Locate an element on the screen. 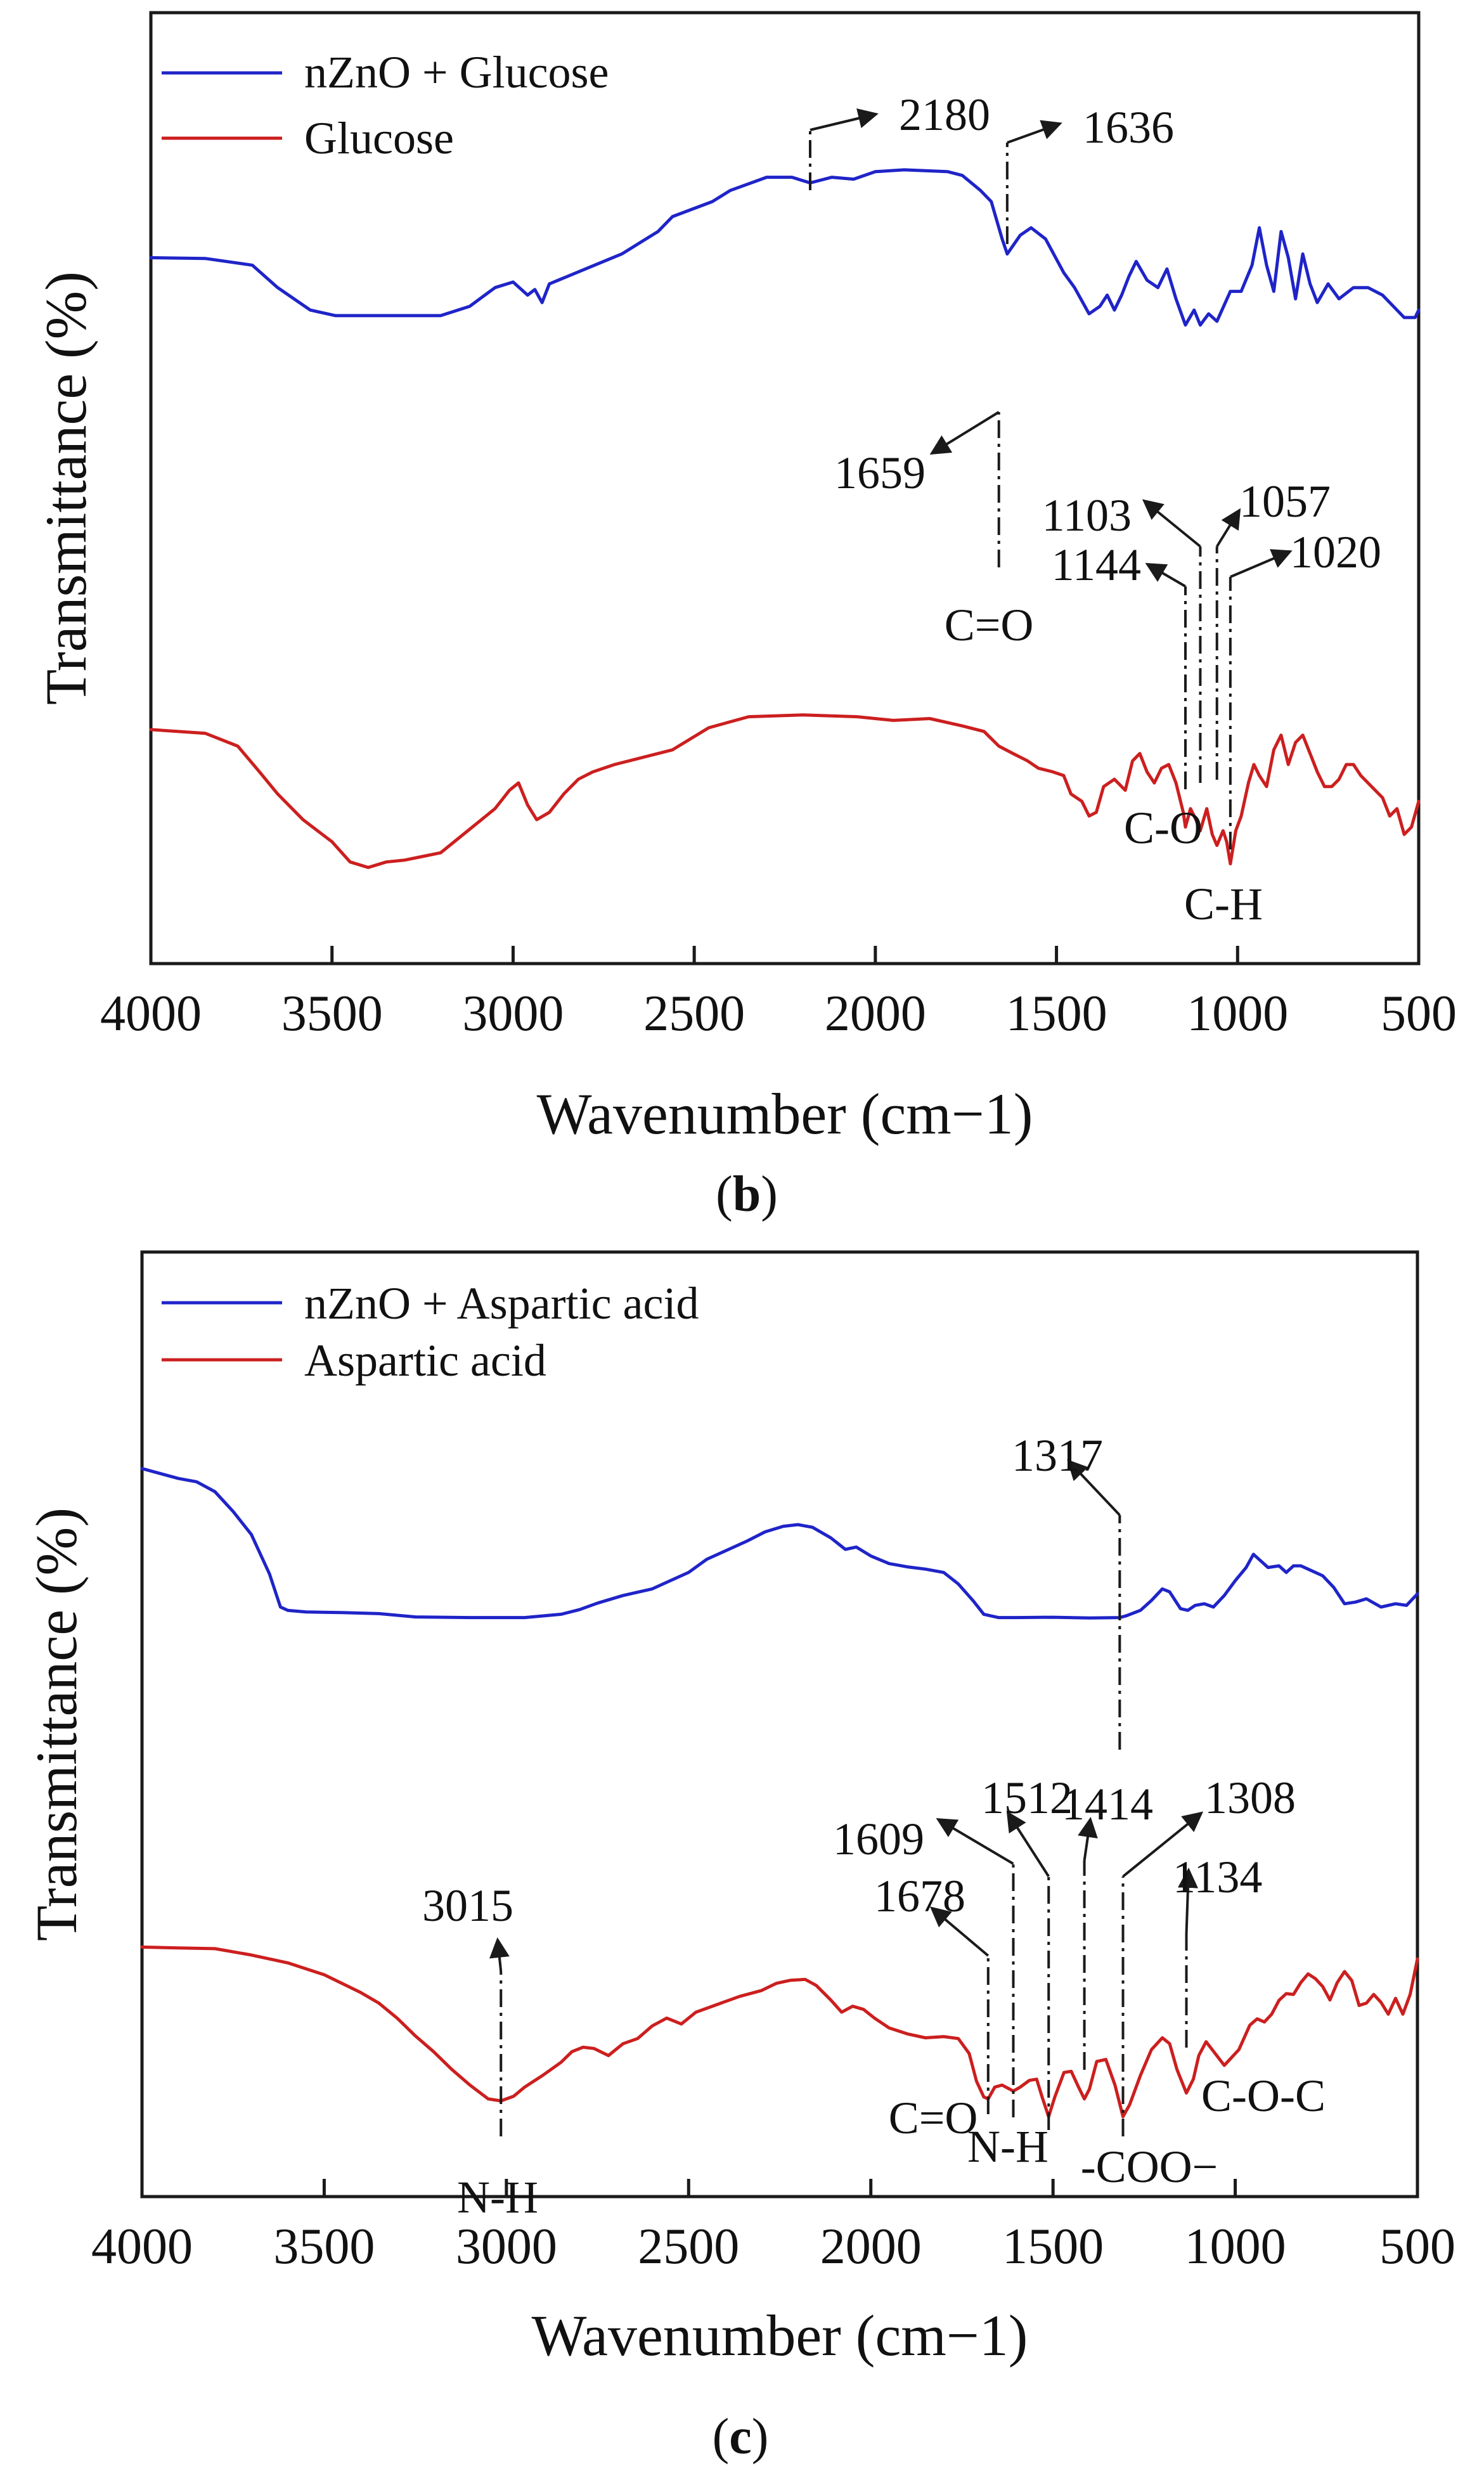 Image resolution: width=1484 pixels, height=2473 pixels. panel-c-label: (c) is located at coordinates (741, 2437).